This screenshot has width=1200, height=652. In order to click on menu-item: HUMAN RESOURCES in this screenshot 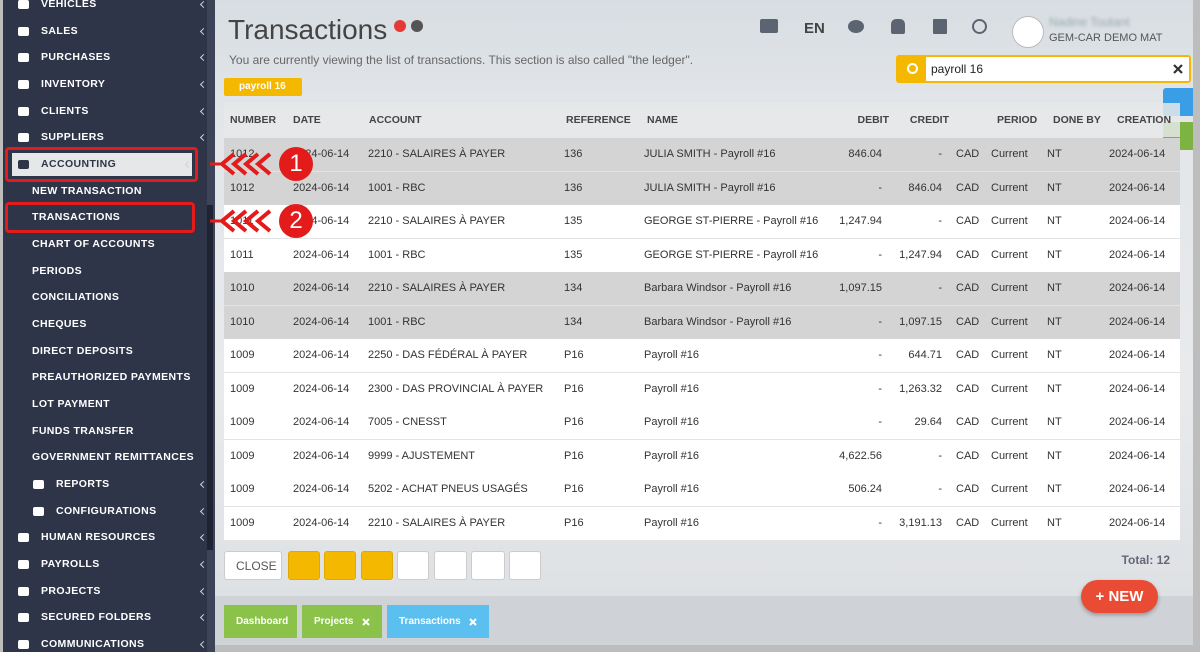, I will do `click(98, 537)`.